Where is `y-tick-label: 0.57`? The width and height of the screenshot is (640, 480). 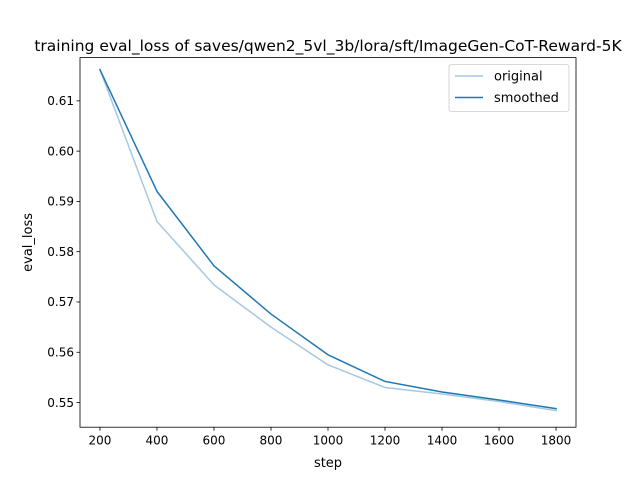 y-tick-label: 0.57 is located at coordinates (60, 302).